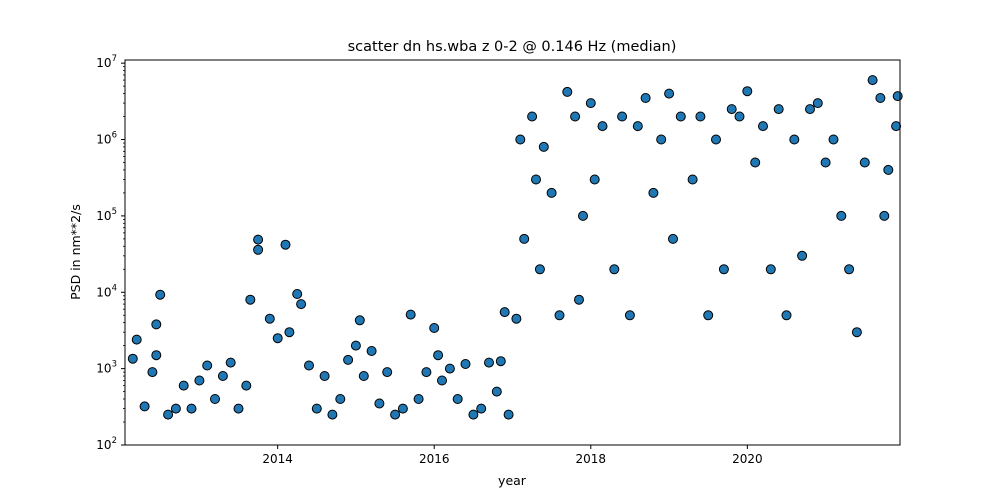 The image size is (1000, 500). I want to click on y-tick-label: 10³, so click(106, 368).